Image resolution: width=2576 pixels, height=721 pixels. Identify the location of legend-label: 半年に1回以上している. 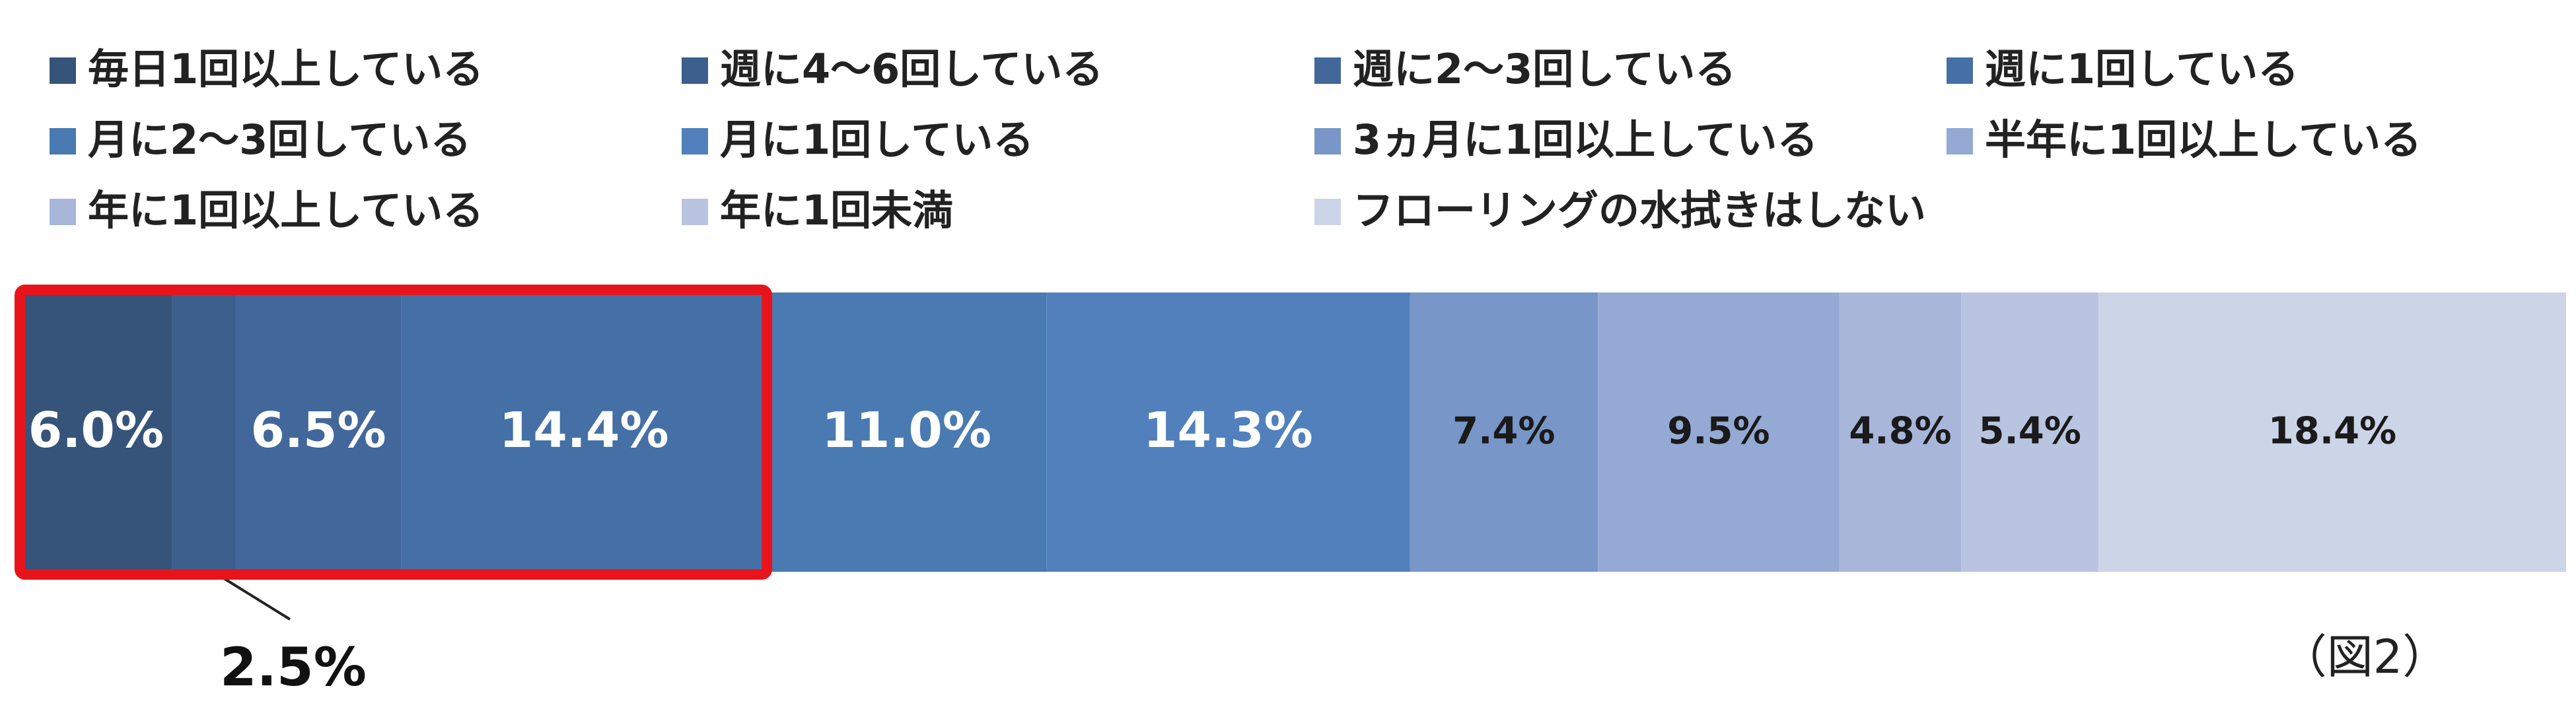
(2203, 140).